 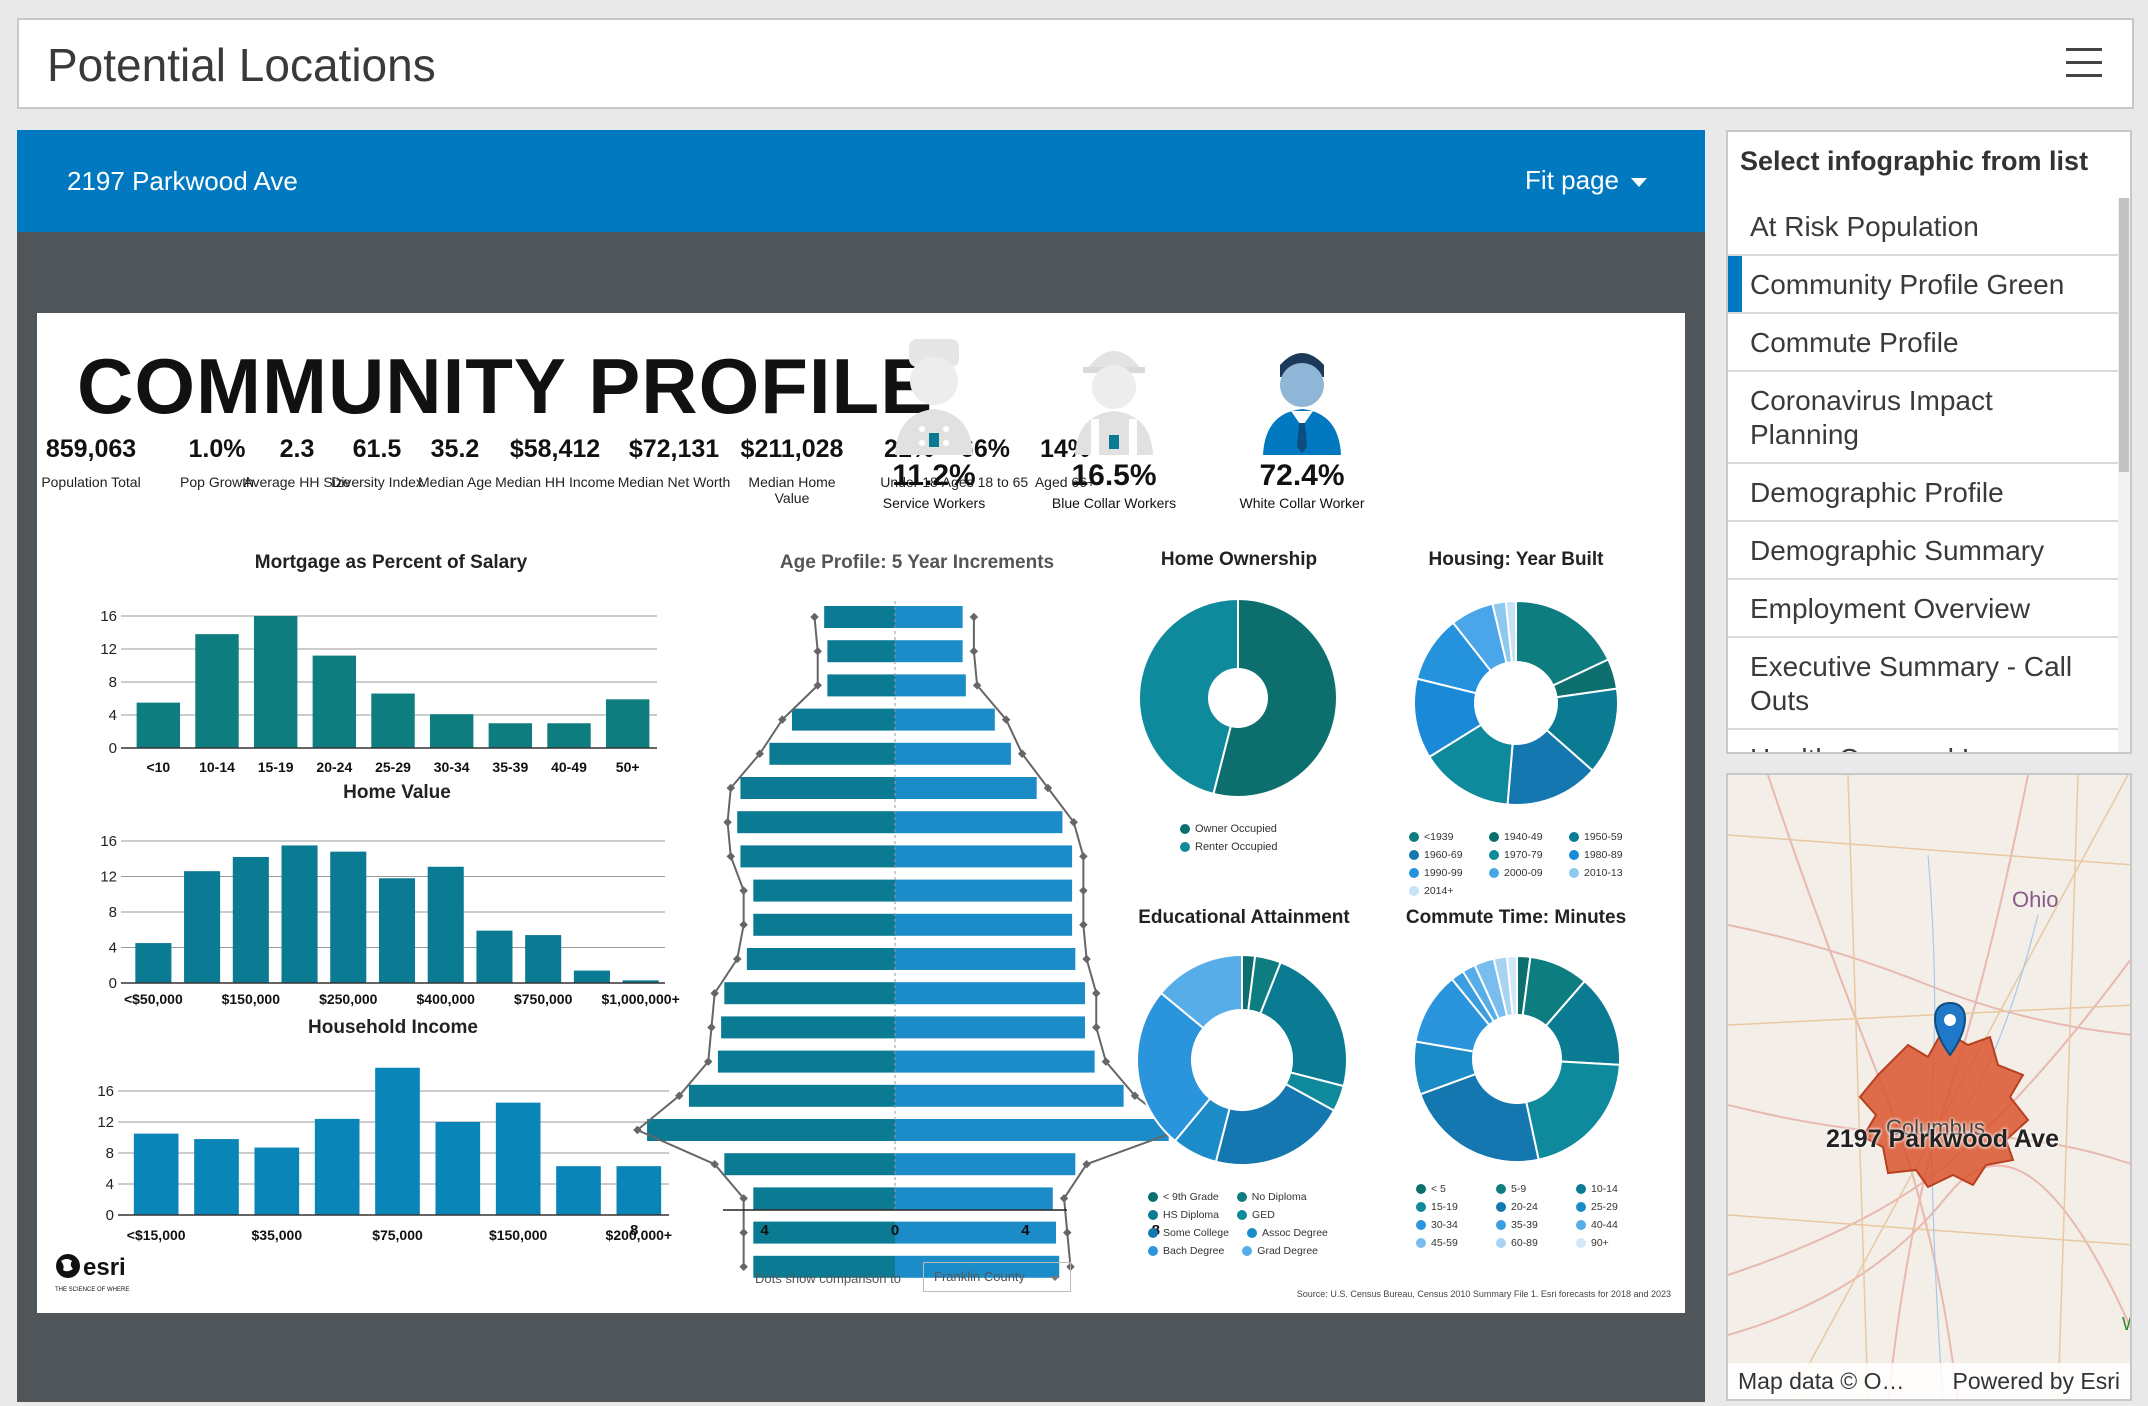 What do you see at coordinates (980, 1276) in the screenshot?
I see `comparison-county-value: Franklin County` at bounding box center [980, 1276].